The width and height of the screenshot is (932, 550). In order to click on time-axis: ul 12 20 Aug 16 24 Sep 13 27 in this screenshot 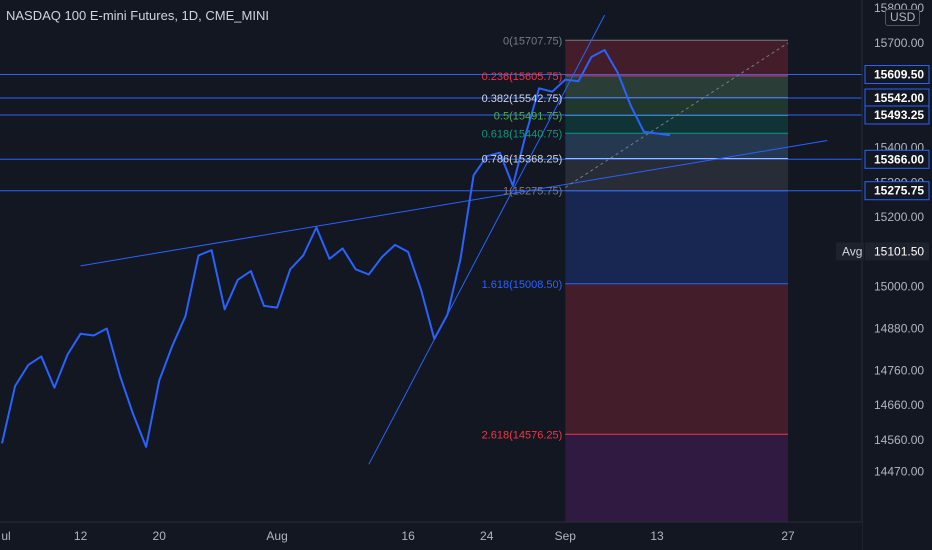, I will do `click(431, 535)`.